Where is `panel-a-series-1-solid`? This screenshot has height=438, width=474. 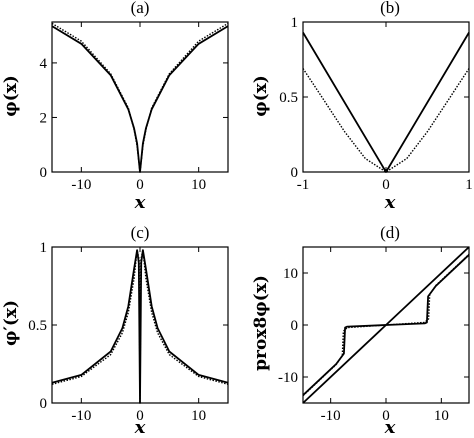
panel-a-series-1-solid is located at coordinates (140, 99).